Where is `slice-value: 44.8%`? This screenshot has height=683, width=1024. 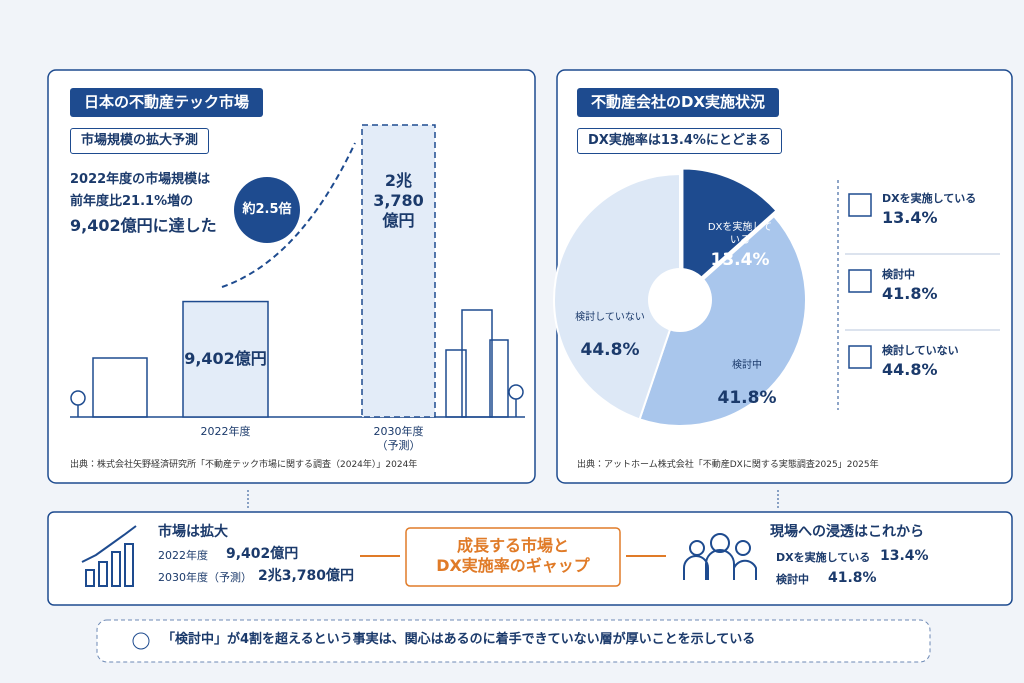 slice-value: 44.8% is located at coordinates (610, 350).